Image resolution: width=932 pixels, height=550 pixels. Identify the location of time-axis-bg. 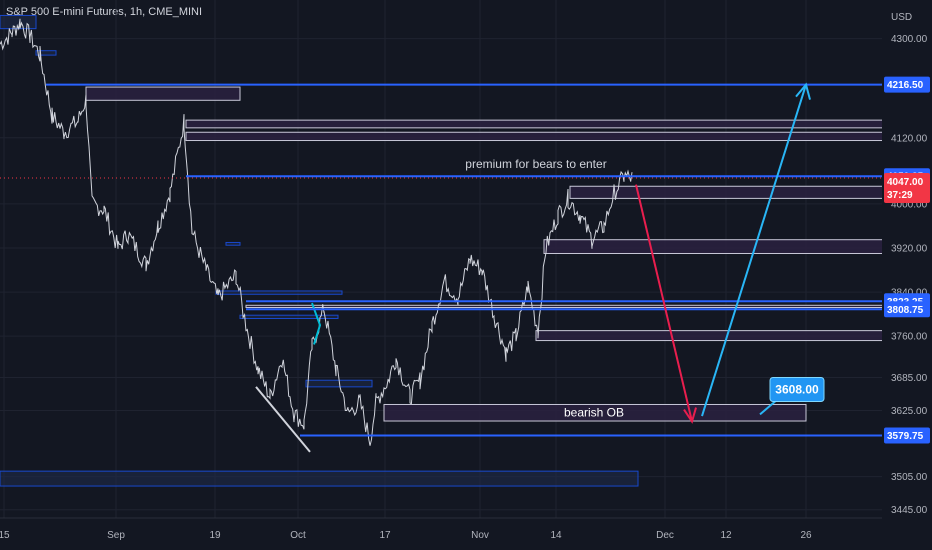
(441, 534).